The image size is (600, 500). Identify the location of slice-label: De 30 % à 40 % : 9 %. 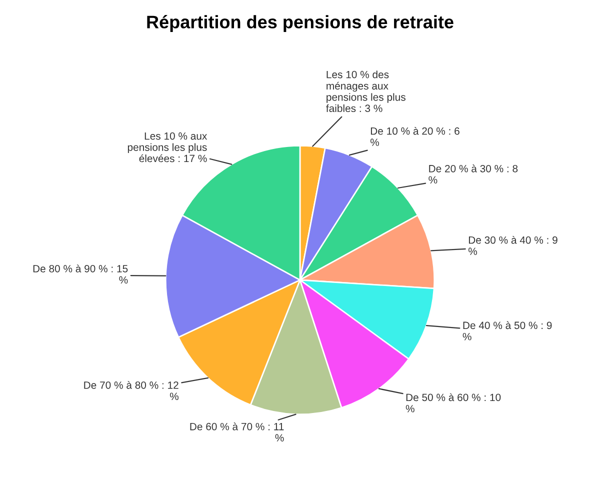
(513, 245).